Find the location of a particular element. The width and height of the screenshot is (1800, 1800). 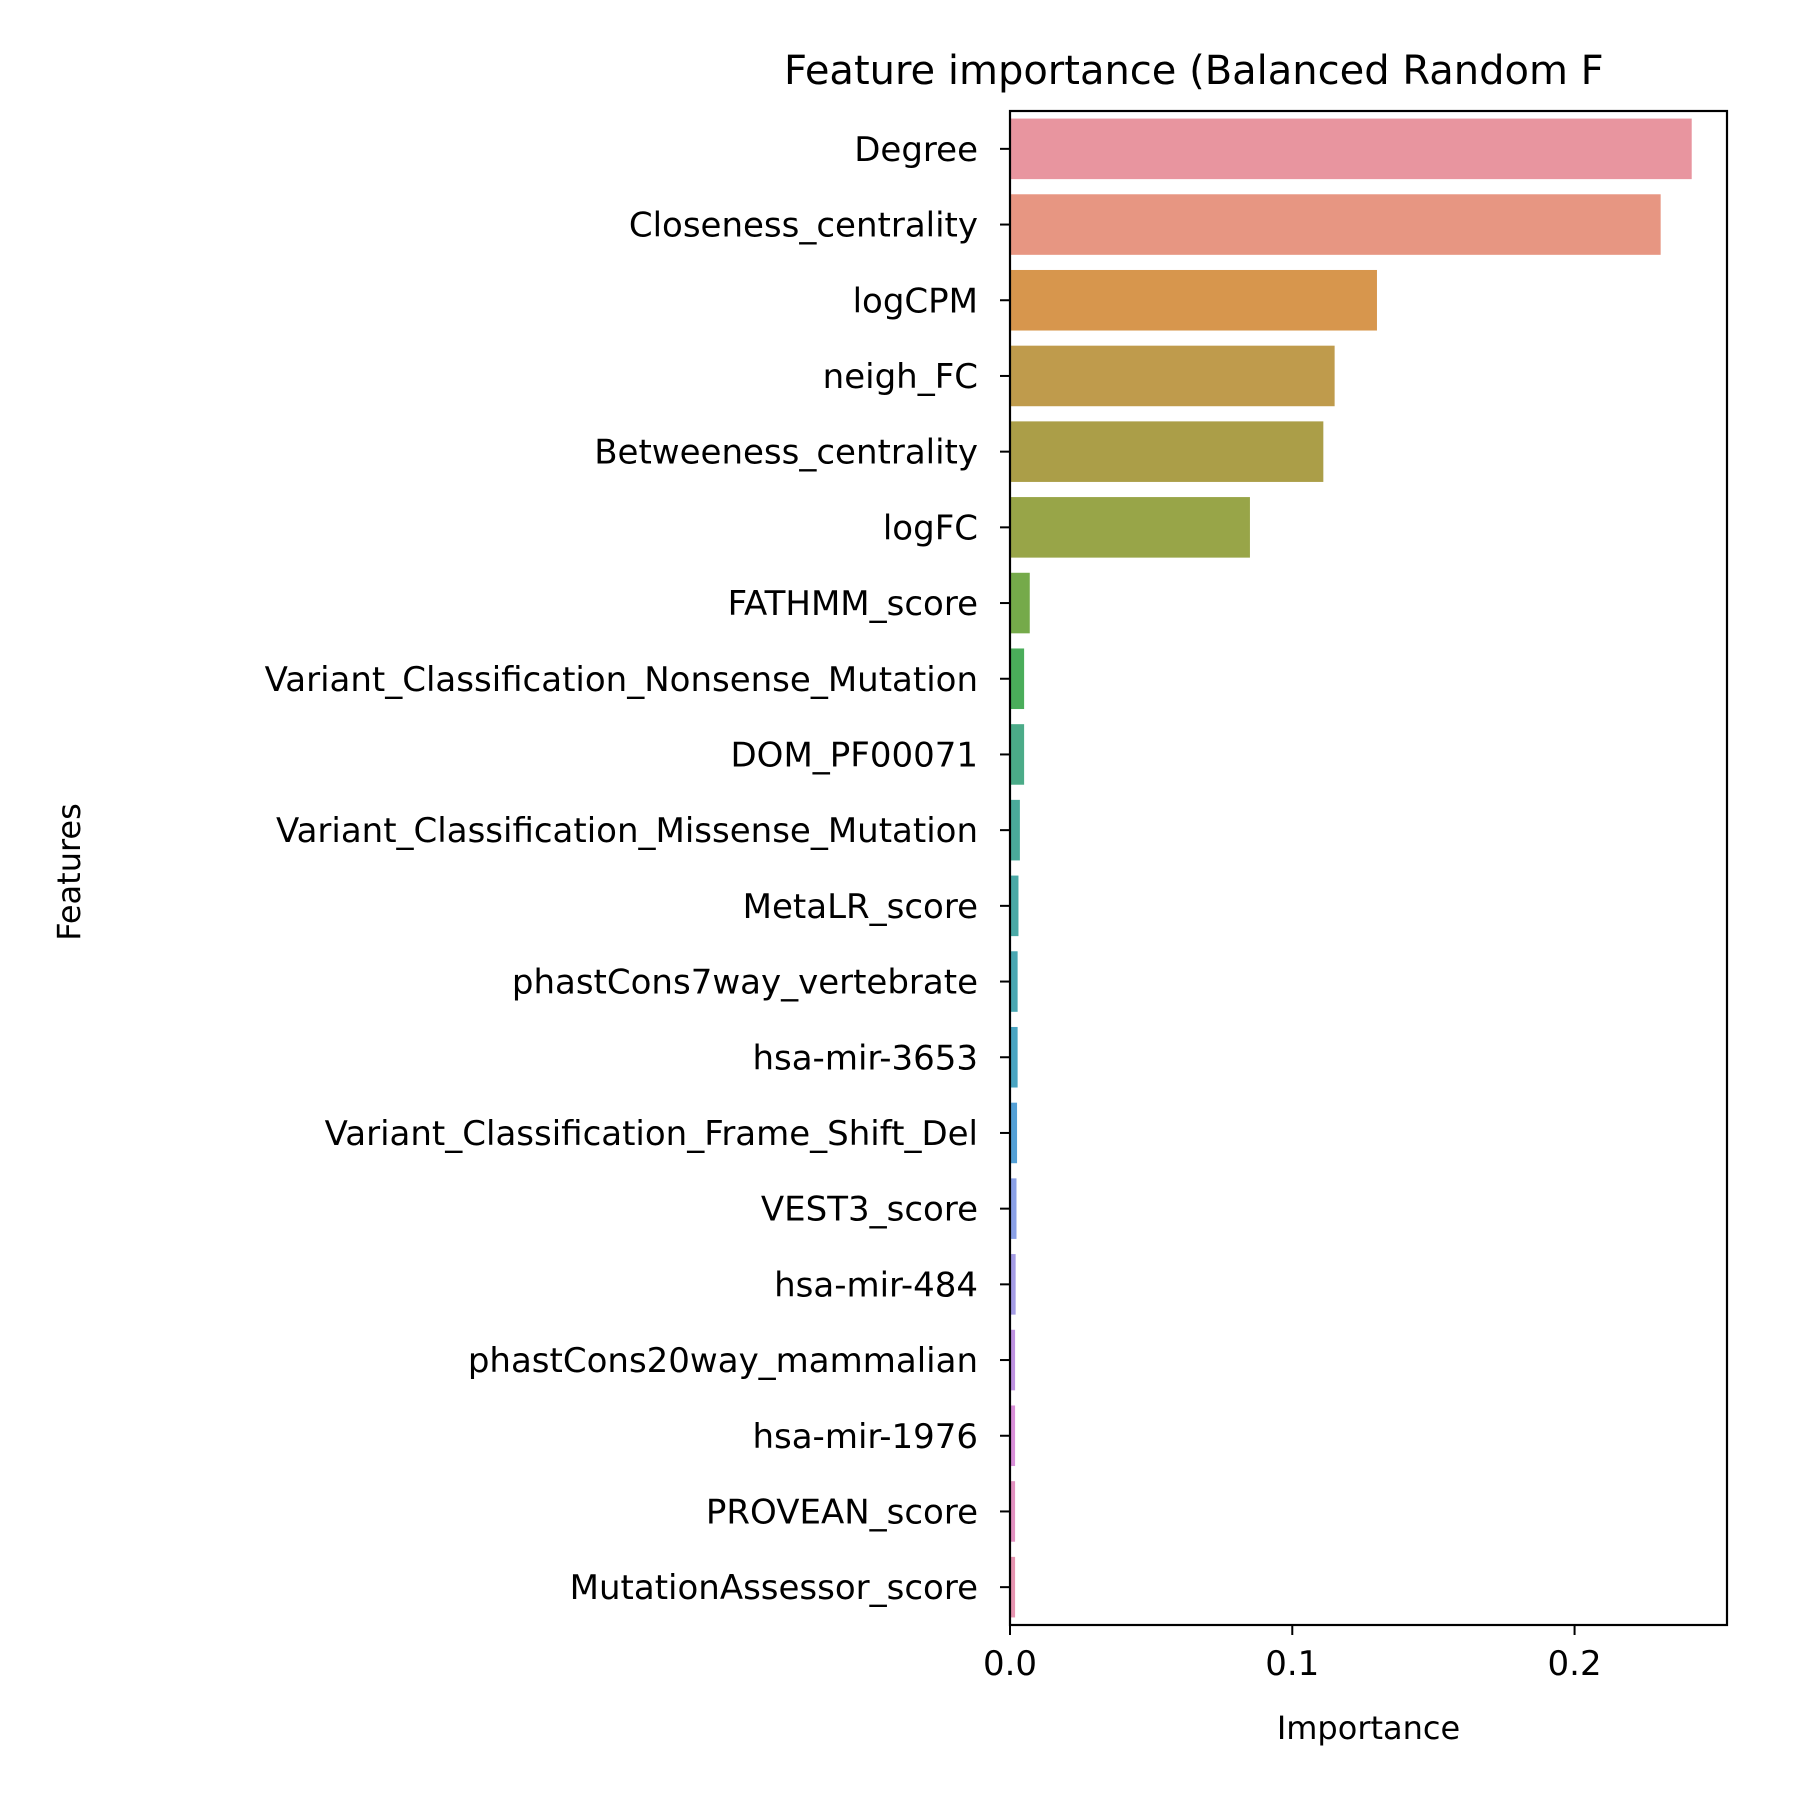

y-tick-label: neigh_FC is located at coordinates (900, 377).